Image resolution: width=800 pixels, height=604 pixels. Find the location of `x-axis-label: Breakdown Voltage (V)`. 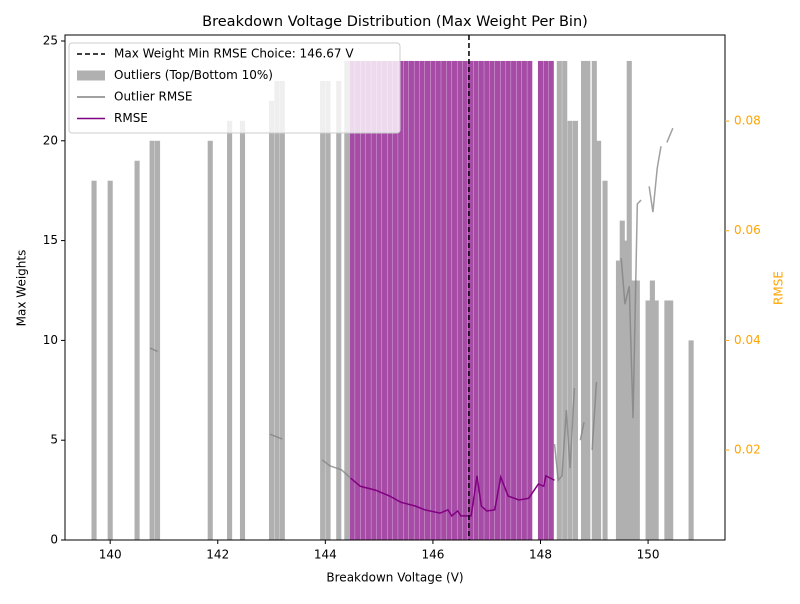

x-axis-label: Breakdown Voltage (V) is located at coordinates (394, 578).